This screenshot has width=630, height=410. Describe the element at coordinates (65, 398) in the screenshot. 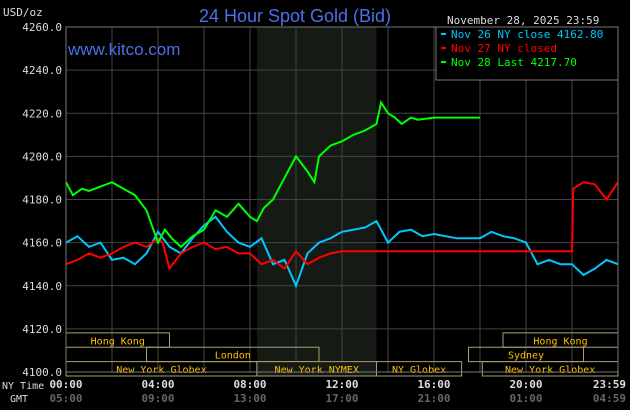

I see `x-tick-gmt: 05:00` at that location.